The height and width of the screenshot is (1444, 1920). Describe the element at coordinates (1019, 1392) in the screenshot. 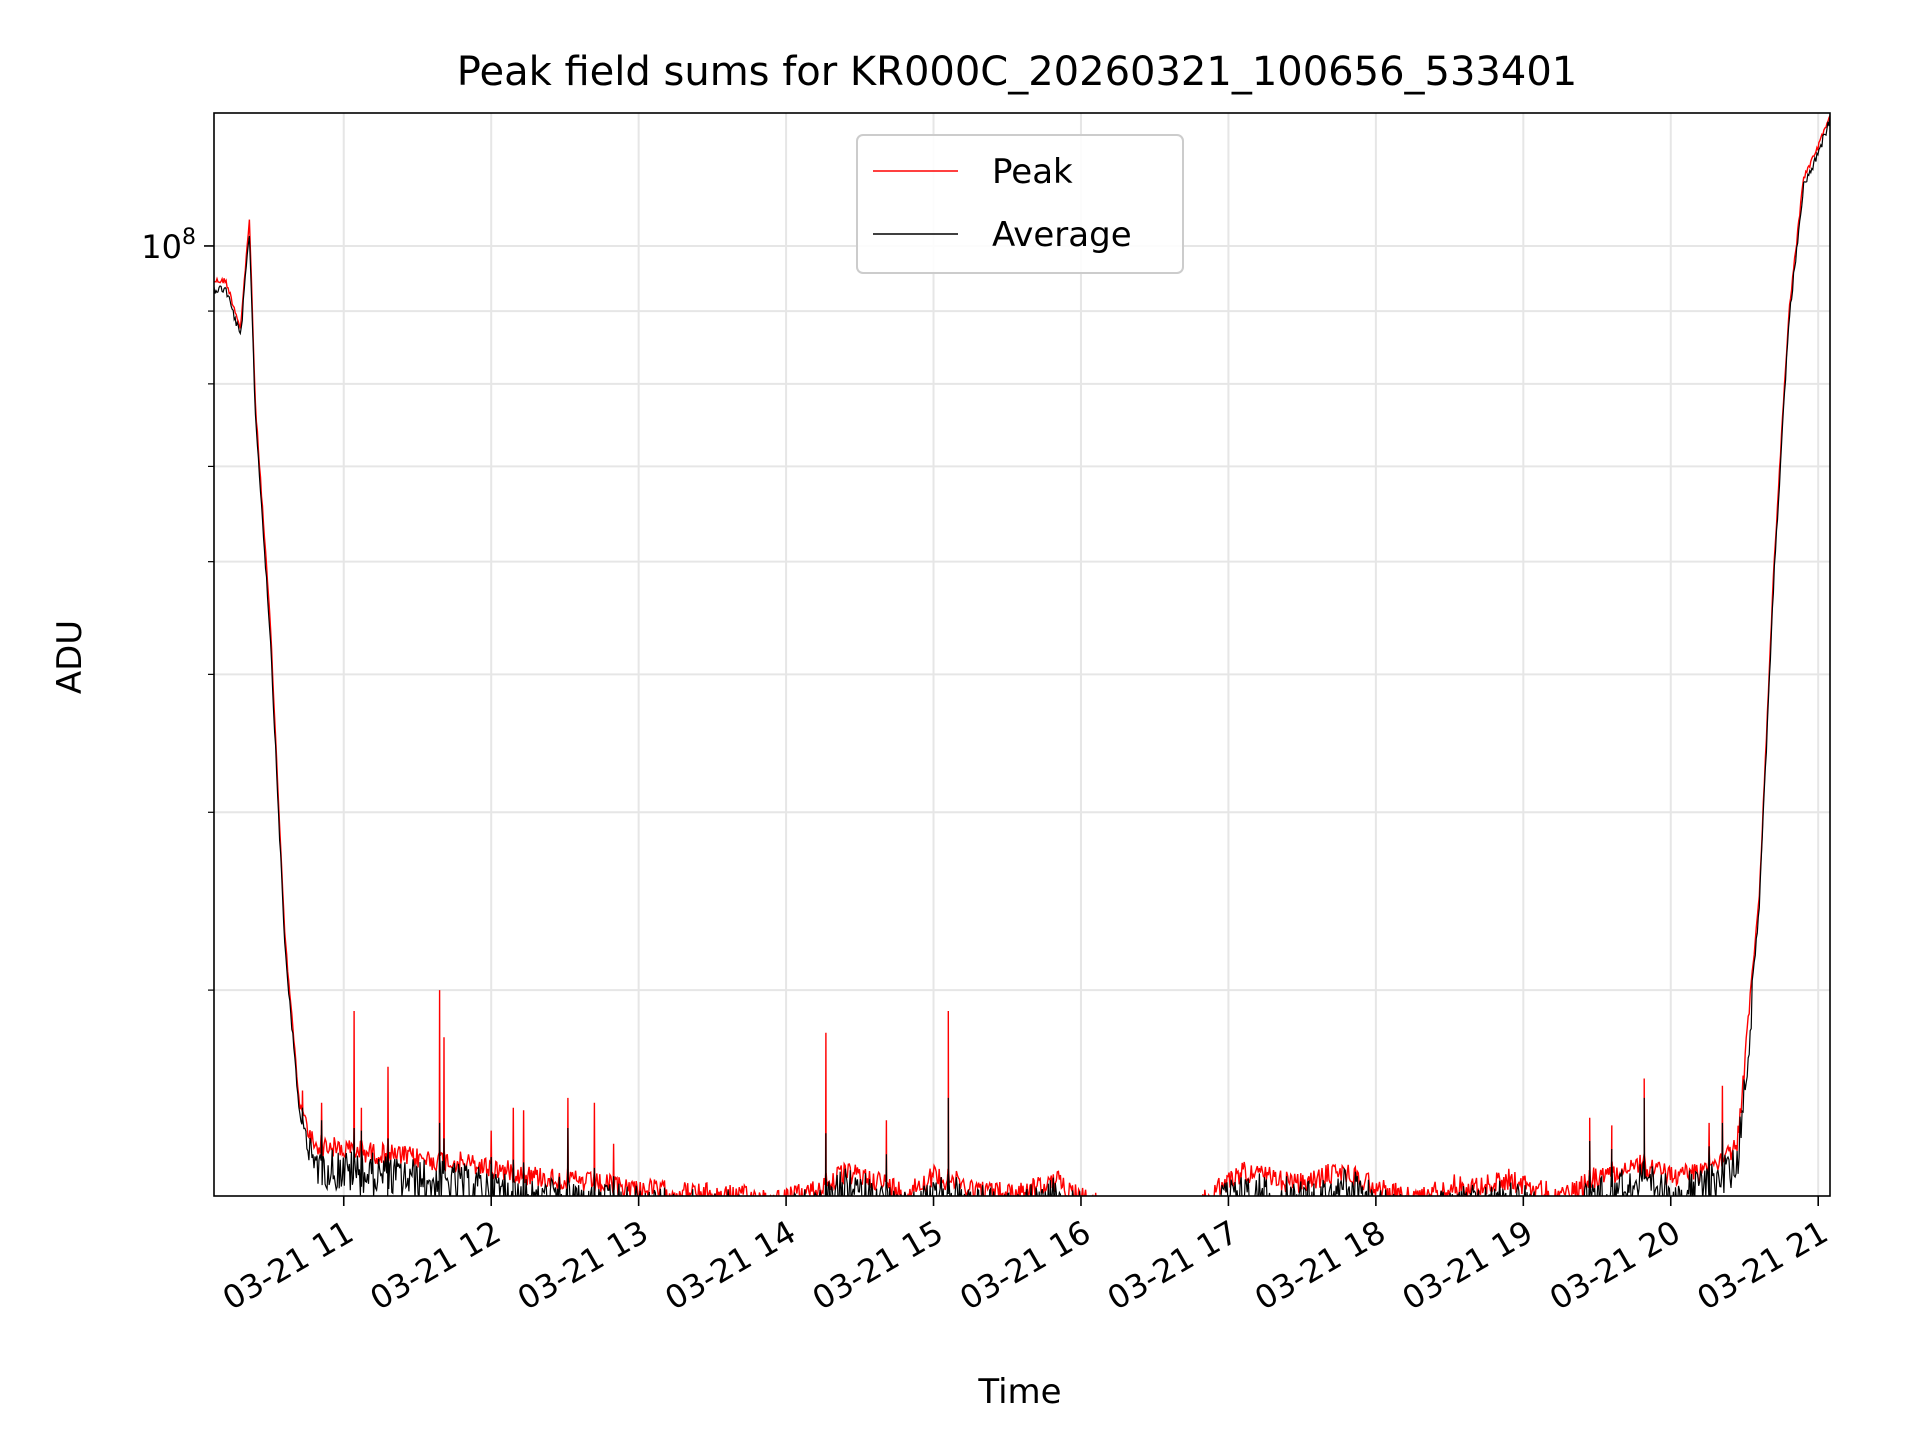

I see `x-axis-label: Time` at that location.